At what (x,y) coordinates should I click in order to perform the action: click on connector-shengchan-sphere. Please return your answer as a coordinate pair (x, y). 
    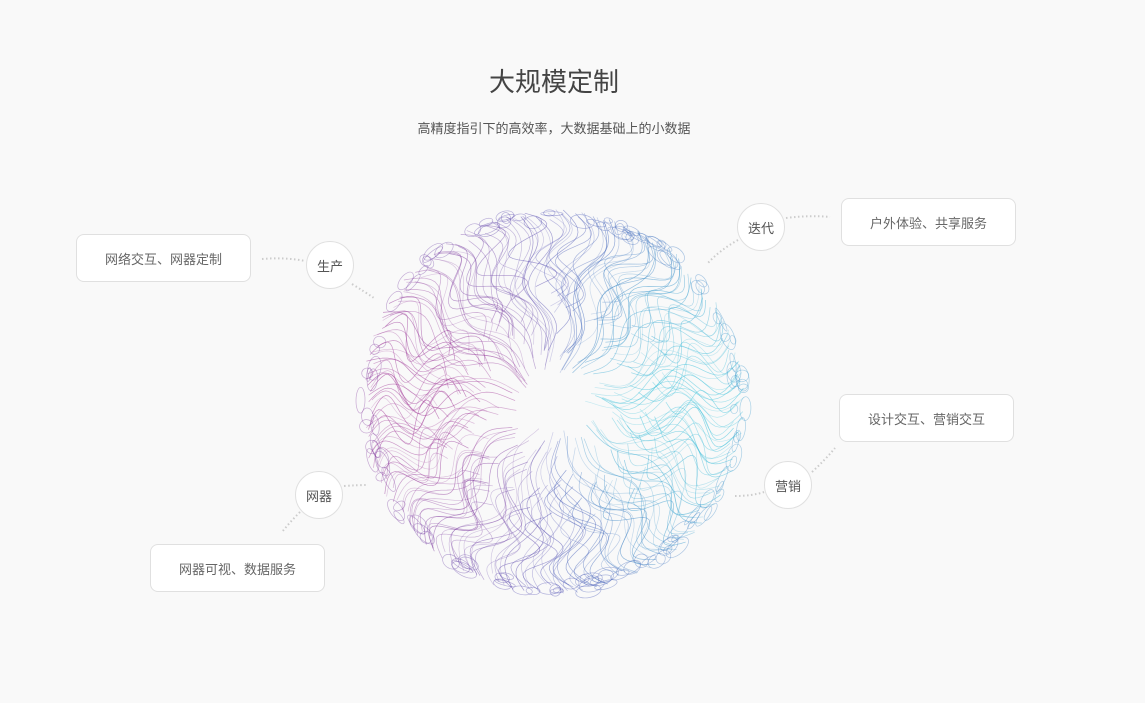
    Looking at the image, I should click on (363, 291).